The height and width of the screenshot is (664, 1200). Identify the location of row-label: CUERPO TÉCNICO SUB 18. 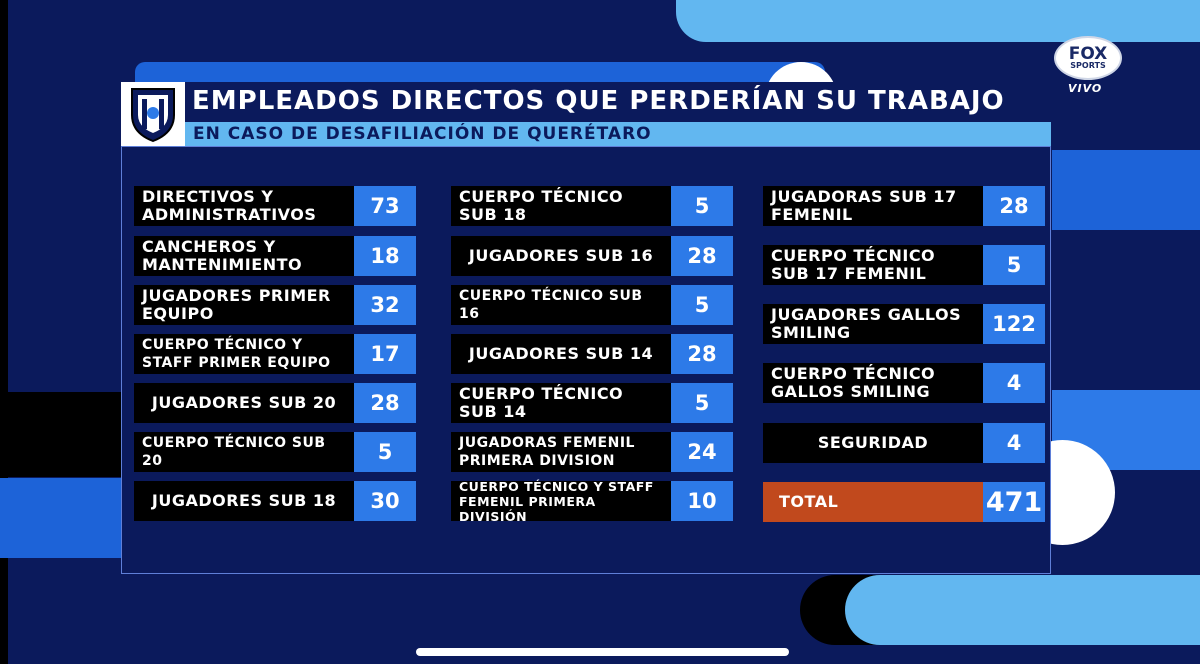
(561, 206).